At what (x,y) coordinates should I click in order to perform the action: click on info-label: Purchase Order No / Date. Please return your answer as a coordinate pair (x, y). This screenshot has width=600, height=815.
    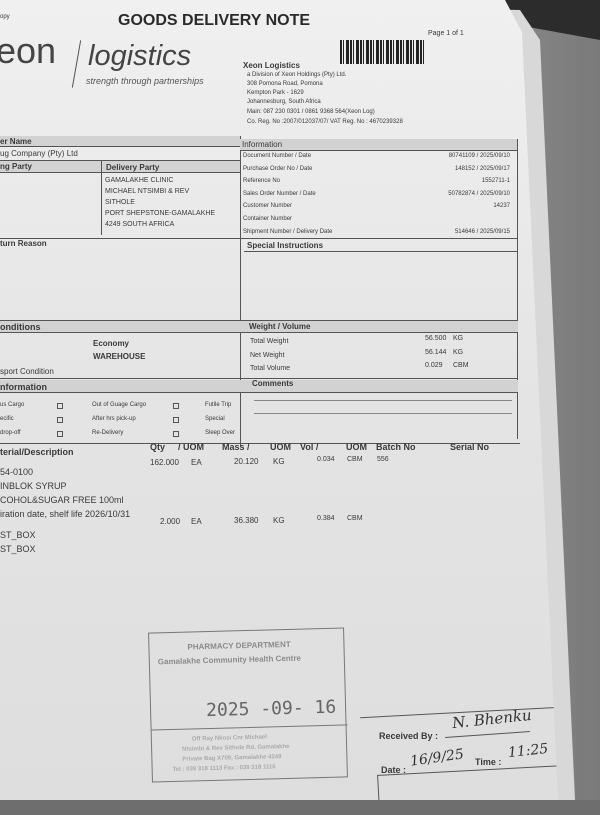
    Looking at the image, I should click on (278, 168).